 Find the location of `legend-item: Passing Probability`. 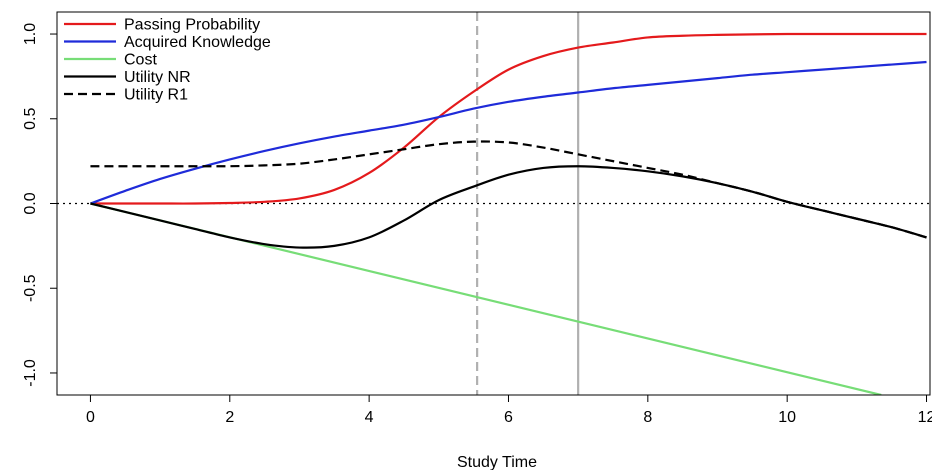

legend-item: Passing Probability is located at coordinates (162, 25).